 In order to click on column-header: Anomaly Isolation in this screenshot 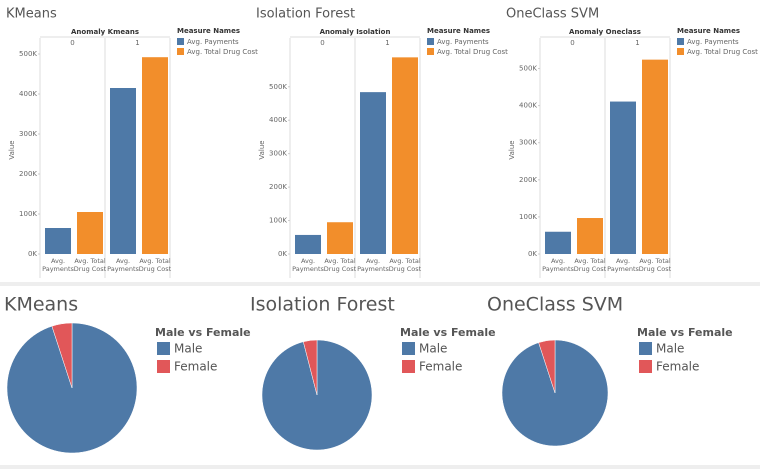, I will do `click(355, 32)`.